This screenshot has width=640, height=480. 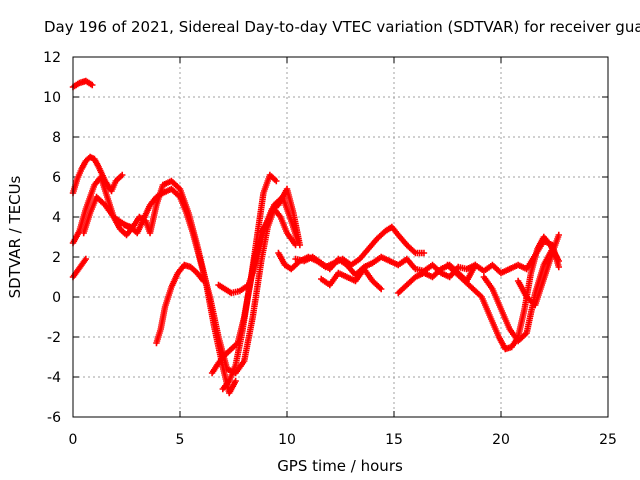 I want to click on x-tick-label: 5, so click(x=180, y=440).